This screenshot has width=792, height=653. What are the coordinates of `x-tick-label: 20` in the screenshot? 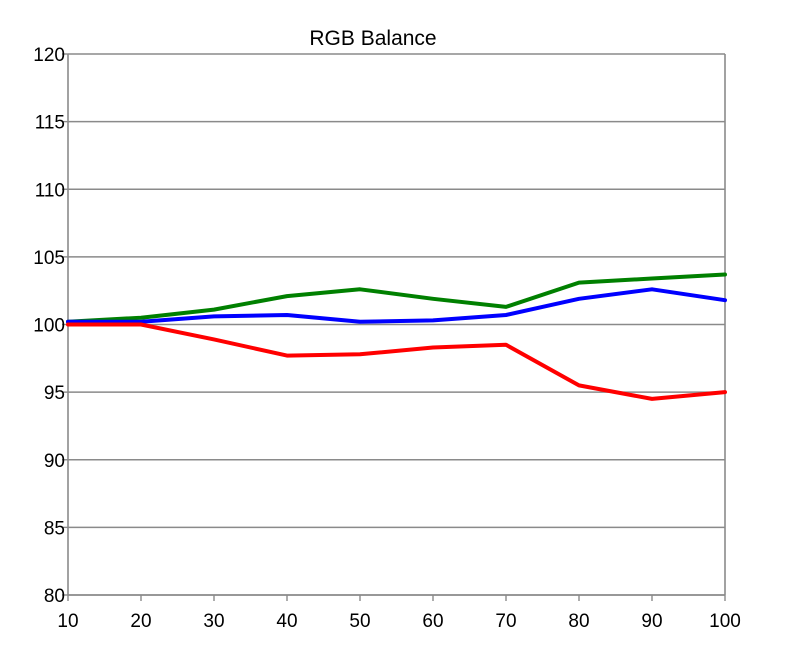 It's located at (140, 621).